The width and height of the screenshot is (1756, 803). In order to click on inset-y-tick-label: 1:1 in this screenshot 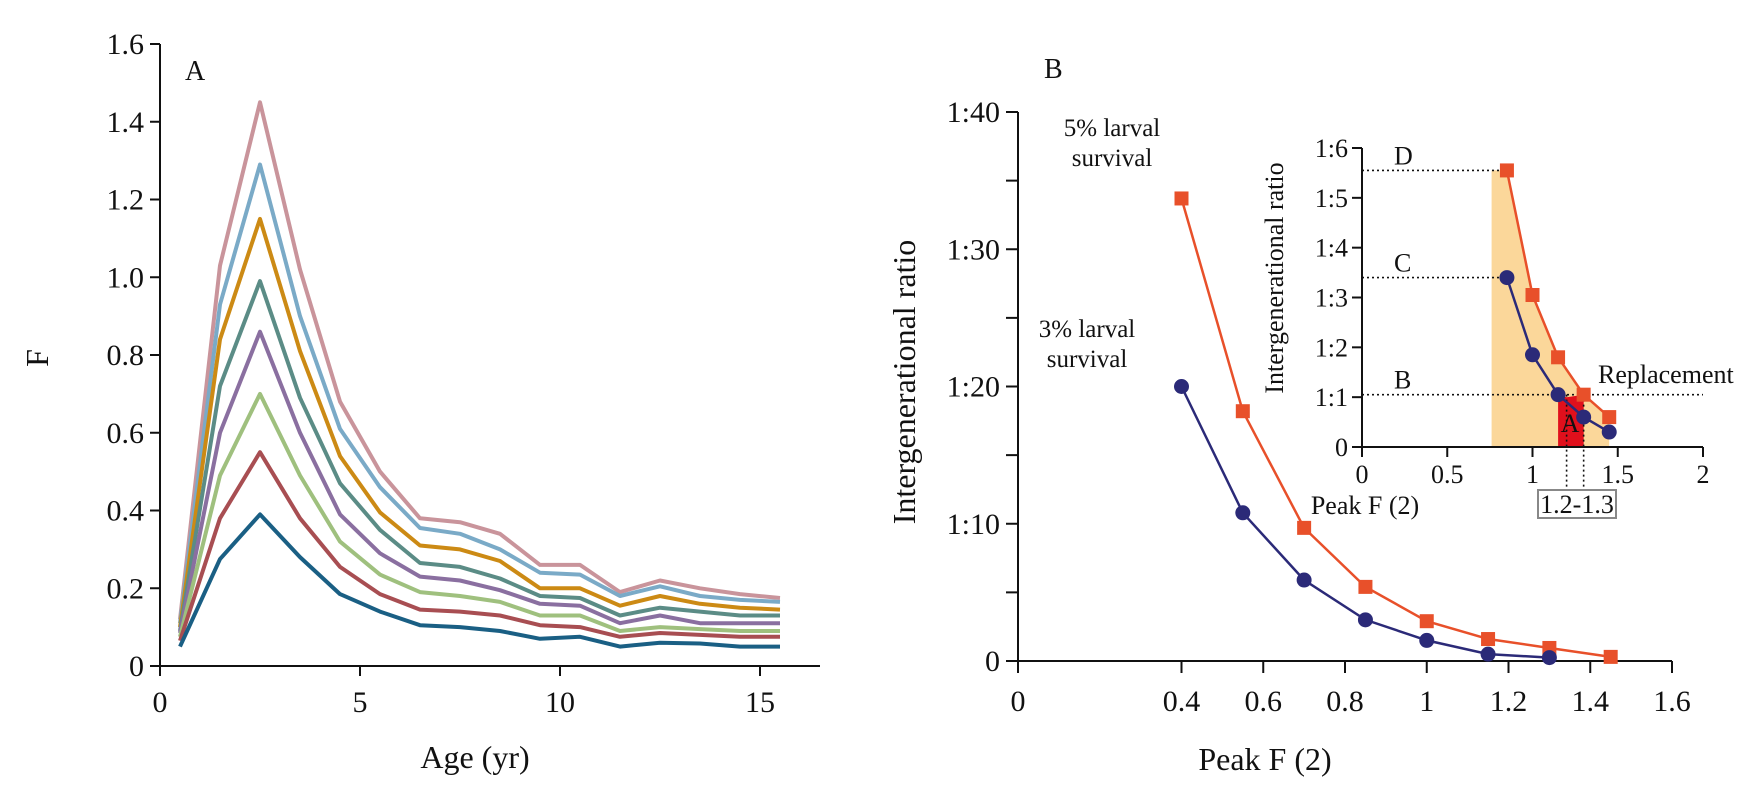, I will do `click(1331, 397)`.